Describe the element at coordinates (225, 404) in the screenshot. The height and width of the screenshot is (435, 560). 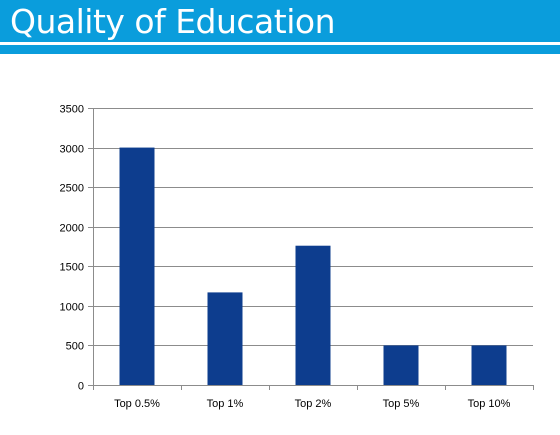
I see `x-tick-label: Top 1%` at that location.